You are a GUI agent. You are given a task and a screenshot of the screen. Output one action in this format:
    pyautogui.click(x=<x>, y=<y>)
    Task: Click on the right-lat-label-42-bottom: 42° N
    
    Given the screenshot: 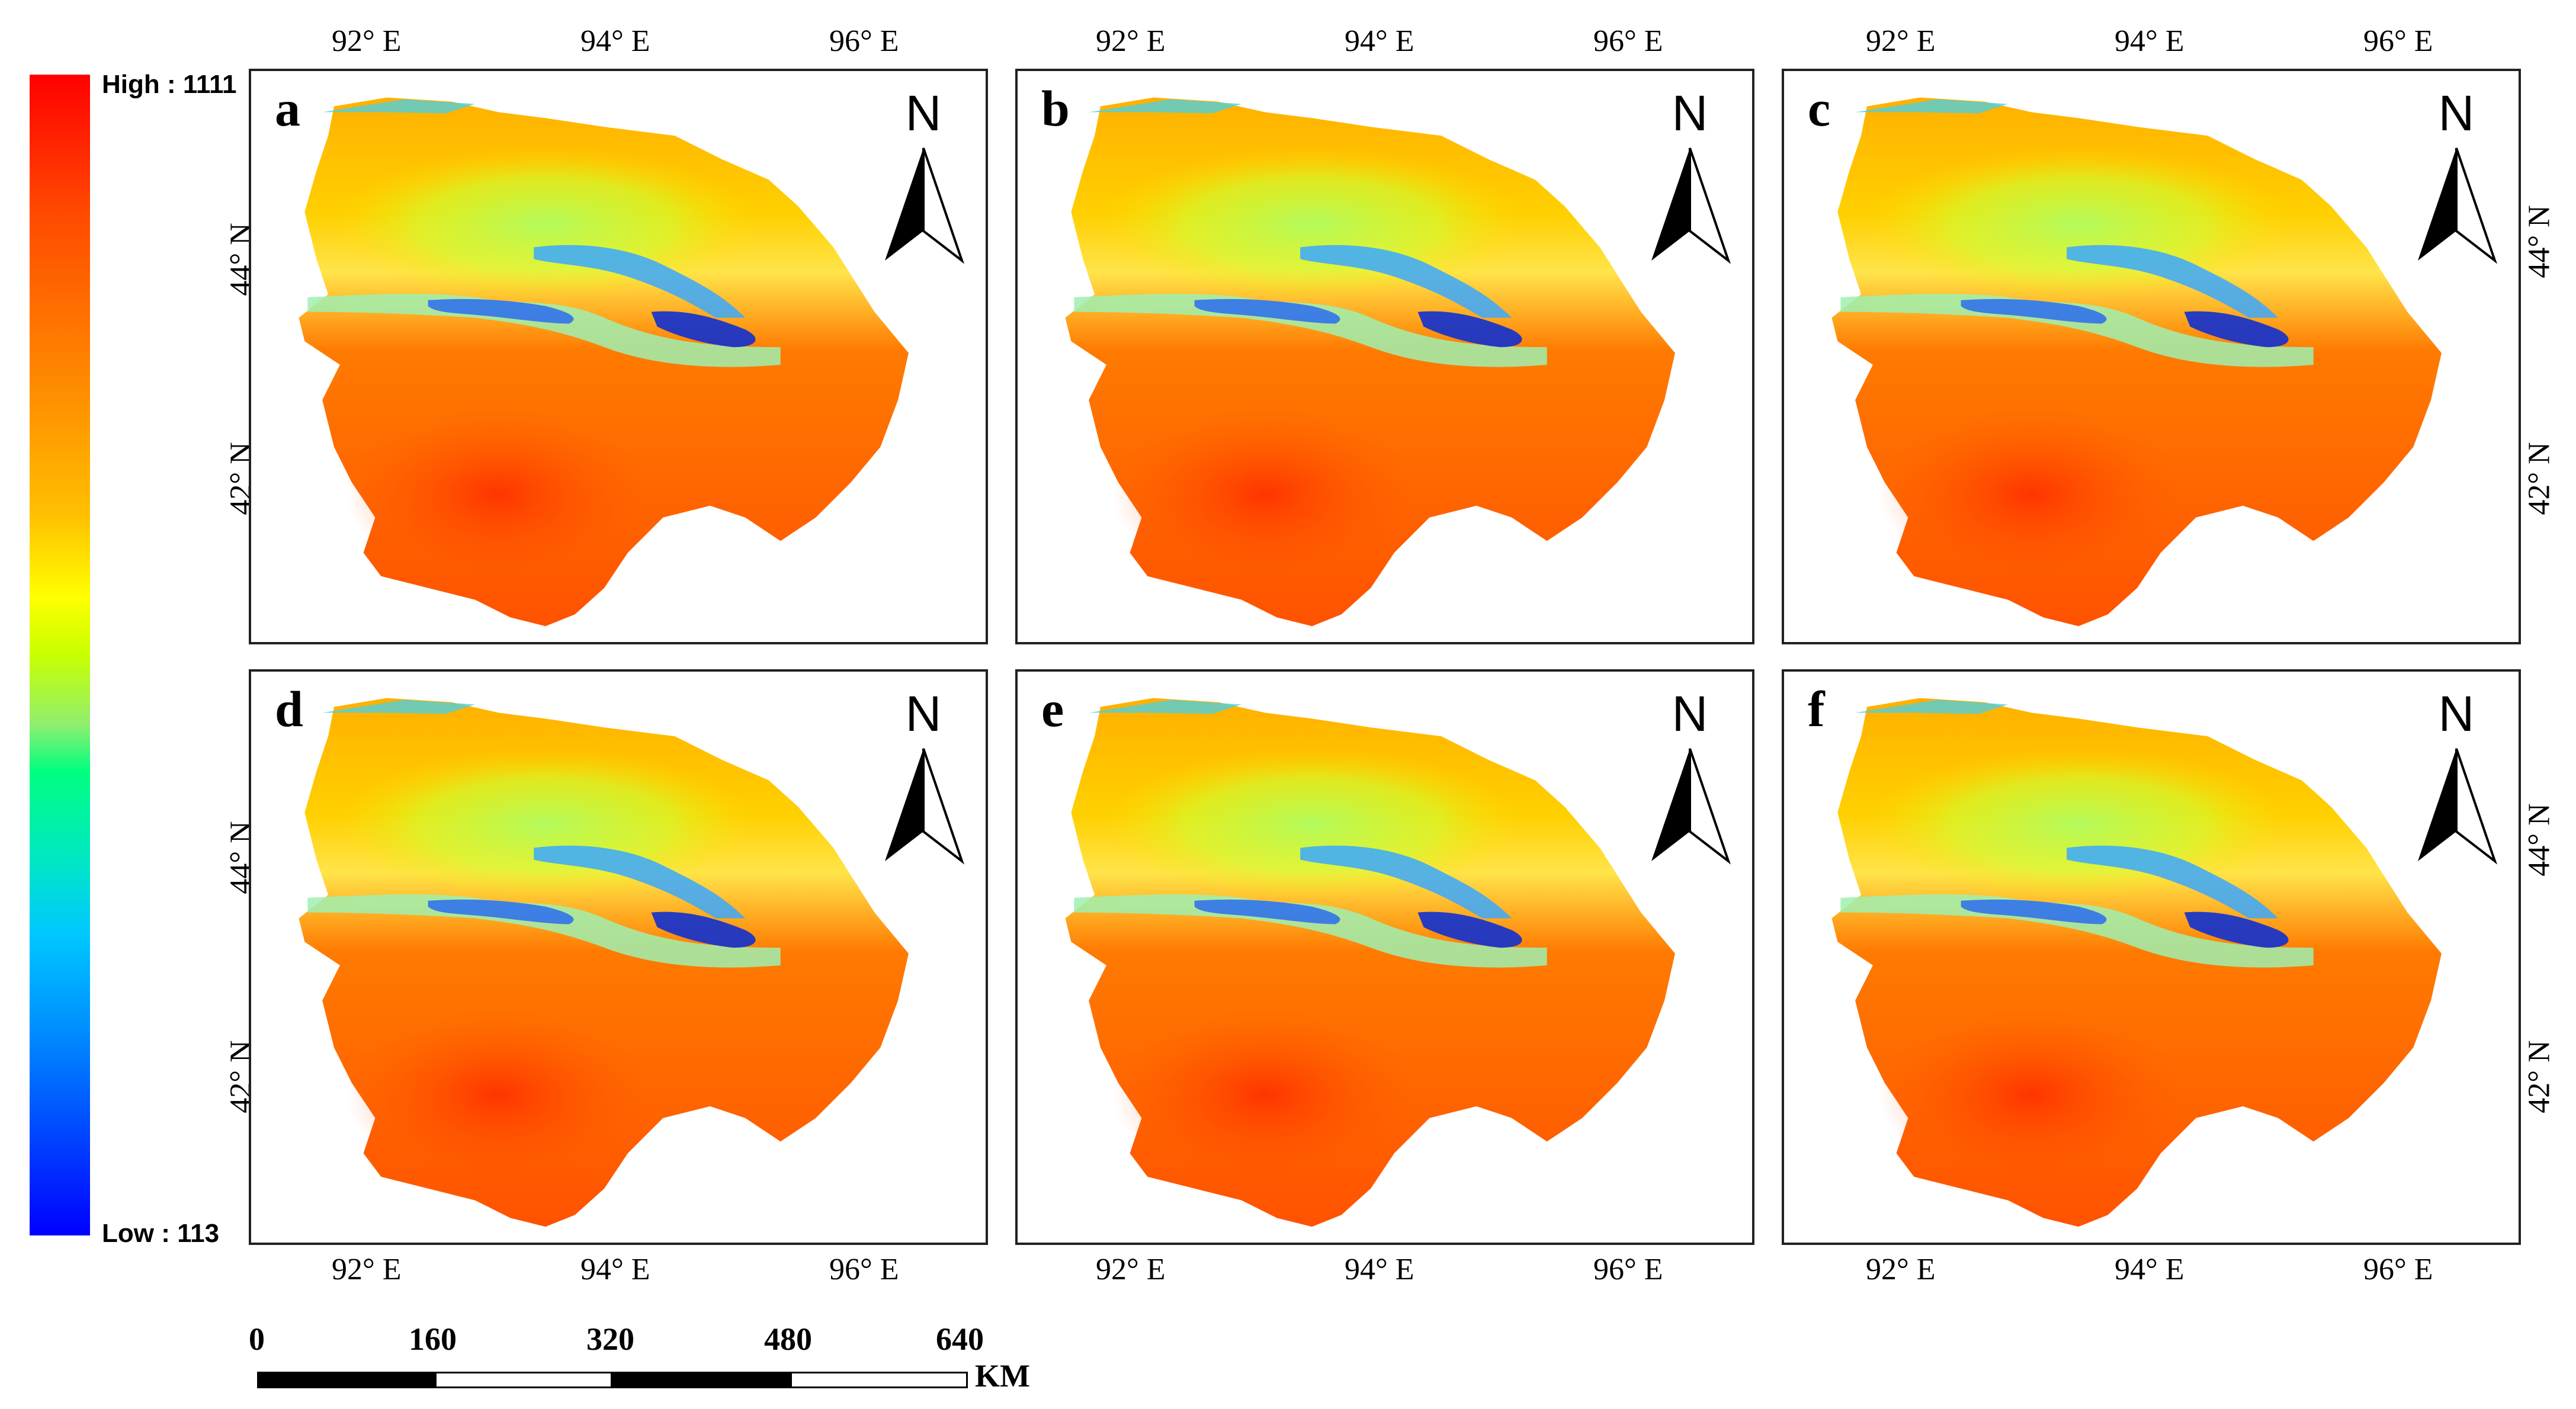 What is the action you would take?
    pyautogui.click(x=2539, y=1076)
    